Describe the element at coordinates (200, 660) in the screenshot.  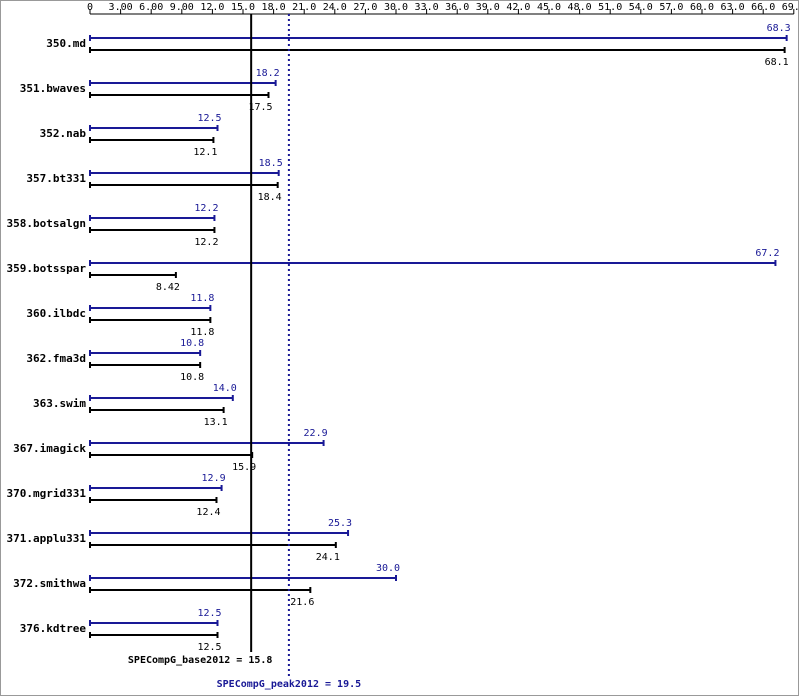
I see `reference-label: SPECompG_base2012 = 15.8` at that location.